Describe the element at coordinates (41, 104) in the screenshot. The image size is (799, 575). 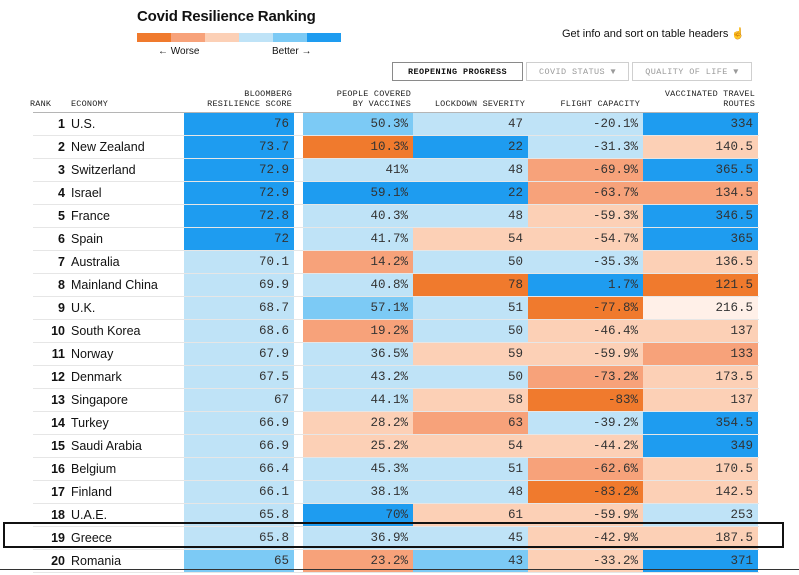
I see `col-header-rank: RANK` at that location.